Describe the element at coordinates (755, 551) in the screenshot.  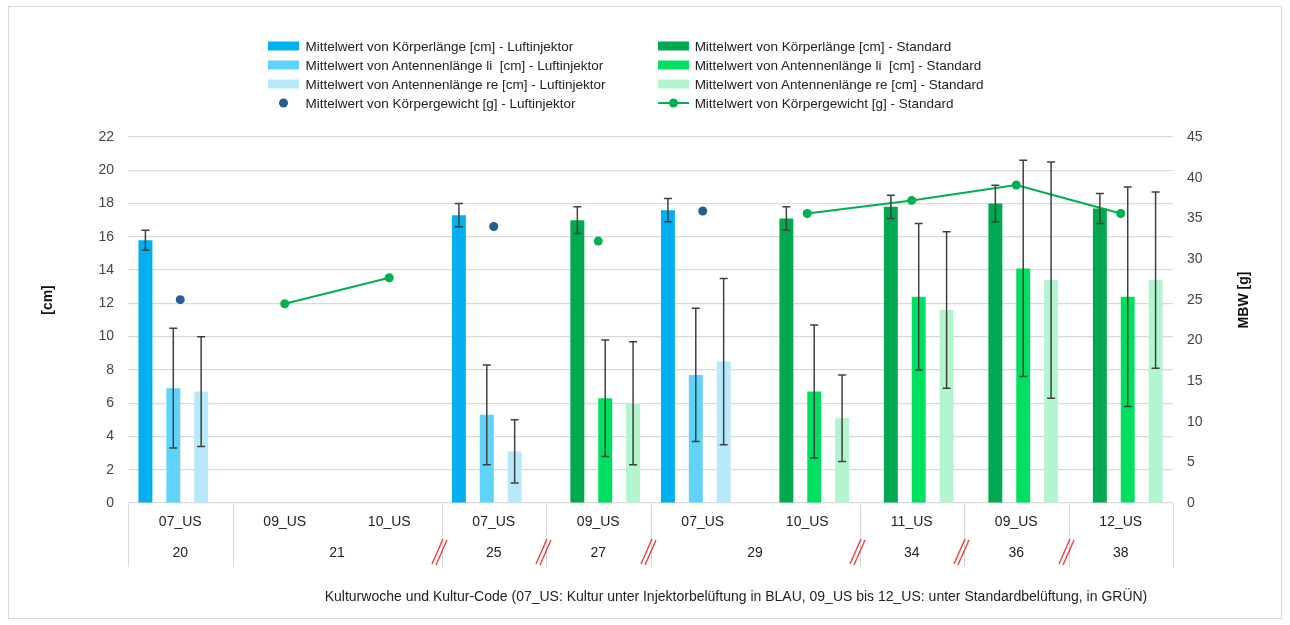
I see `text: 29` at that location.